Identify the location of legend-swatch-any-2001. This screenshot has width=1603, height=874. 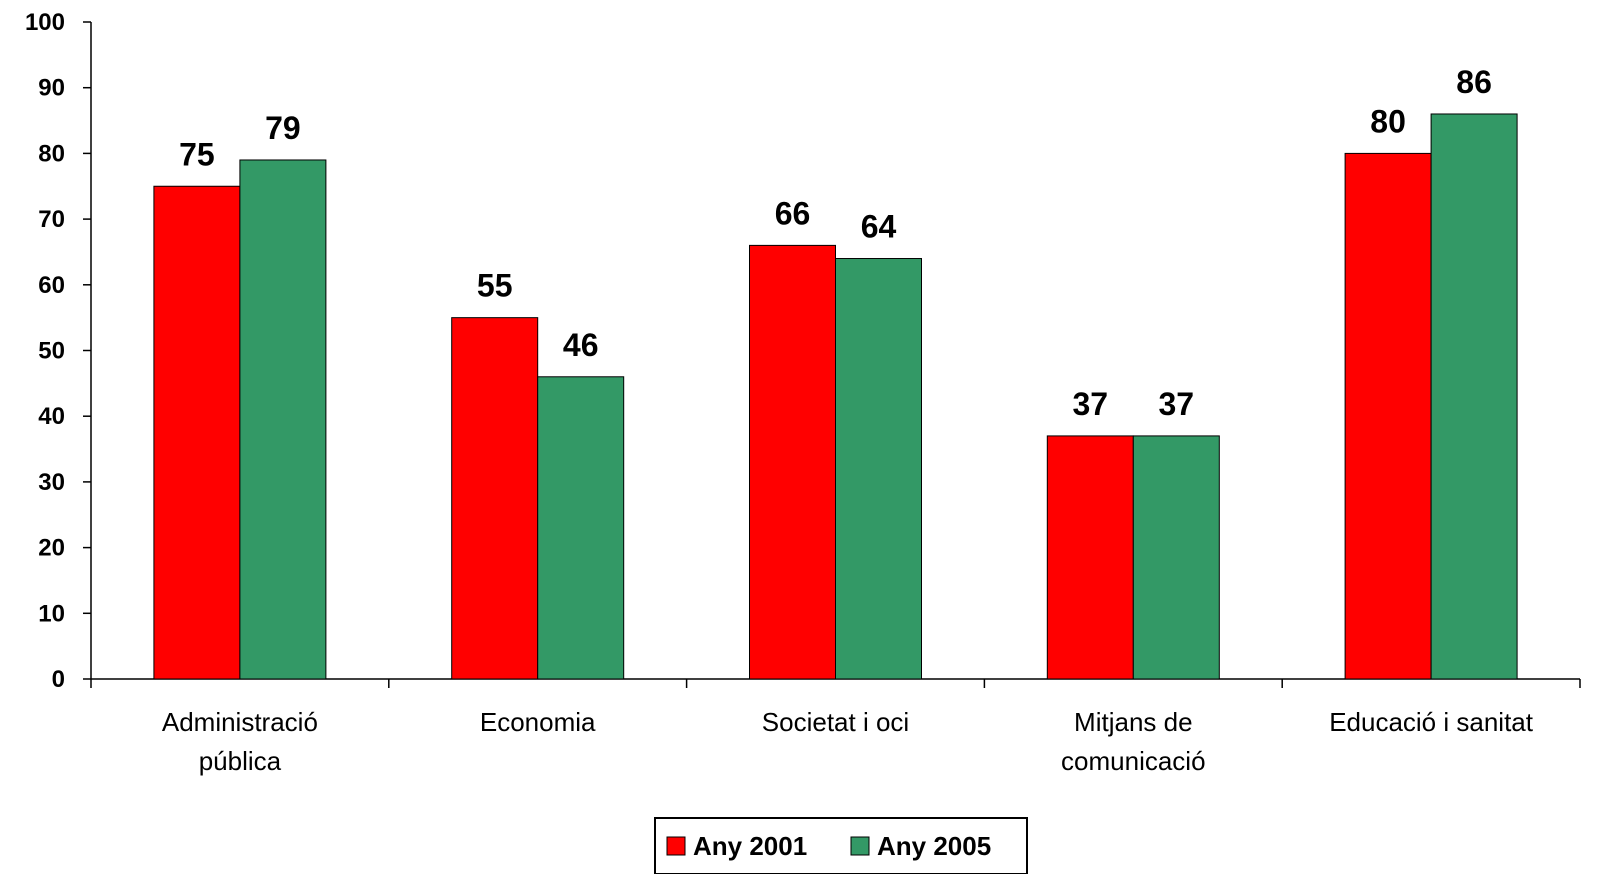
(676, 846).